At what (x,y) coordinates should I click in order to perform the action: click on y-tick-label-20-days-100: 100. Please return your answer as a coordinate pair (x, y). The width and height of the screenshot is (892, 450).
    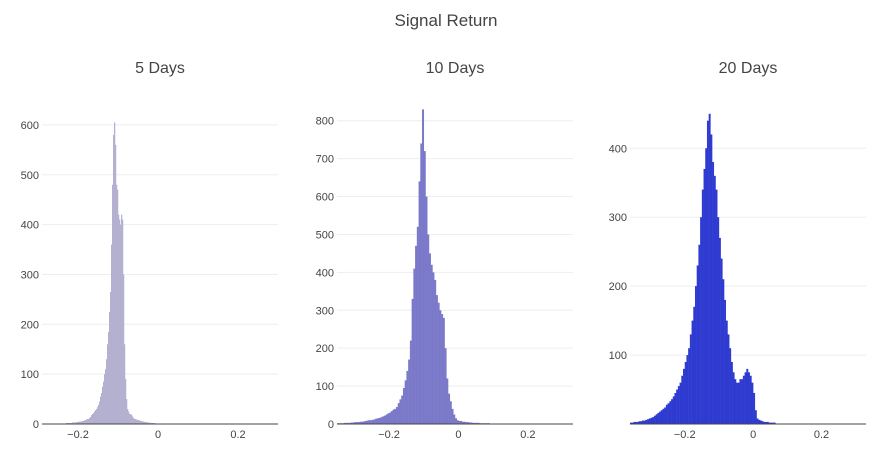
    Looking at the image, I should click on (618, 356).